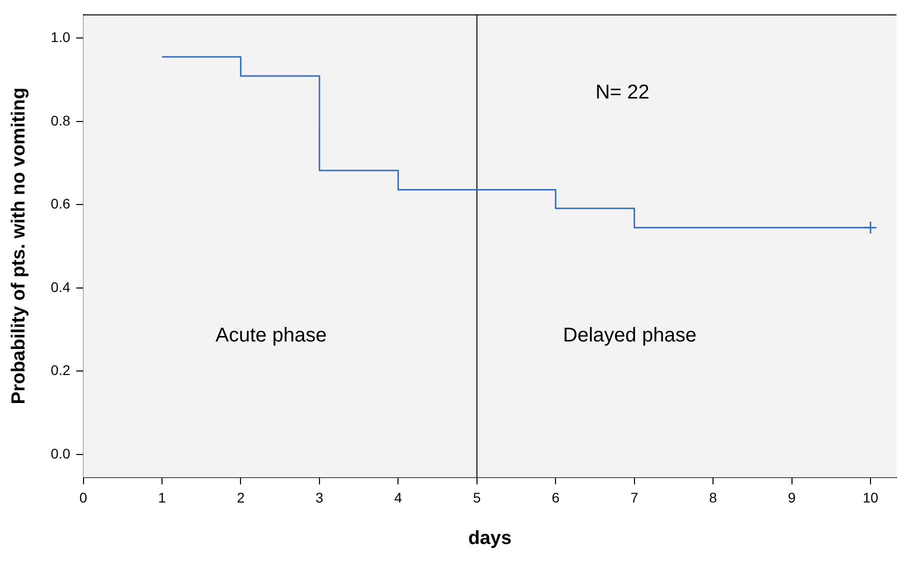 The height and width of the screenshot is (564, 904). Describe the element at coordinates (60, 36) in the screenshot. I see `y-tick-label: 1.0` at that location.